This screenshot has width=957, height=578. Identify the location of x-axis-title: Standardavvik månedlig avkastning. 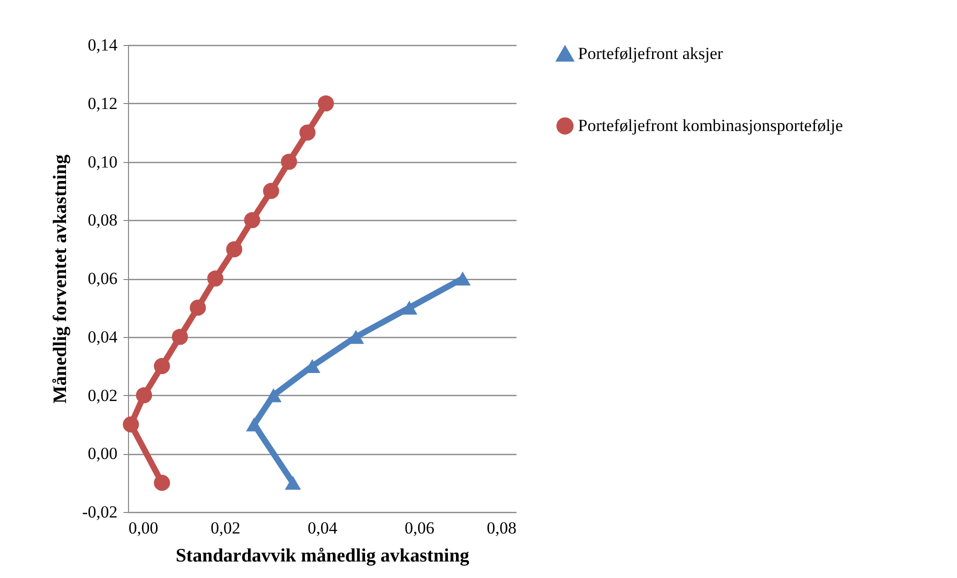
(323, 556).